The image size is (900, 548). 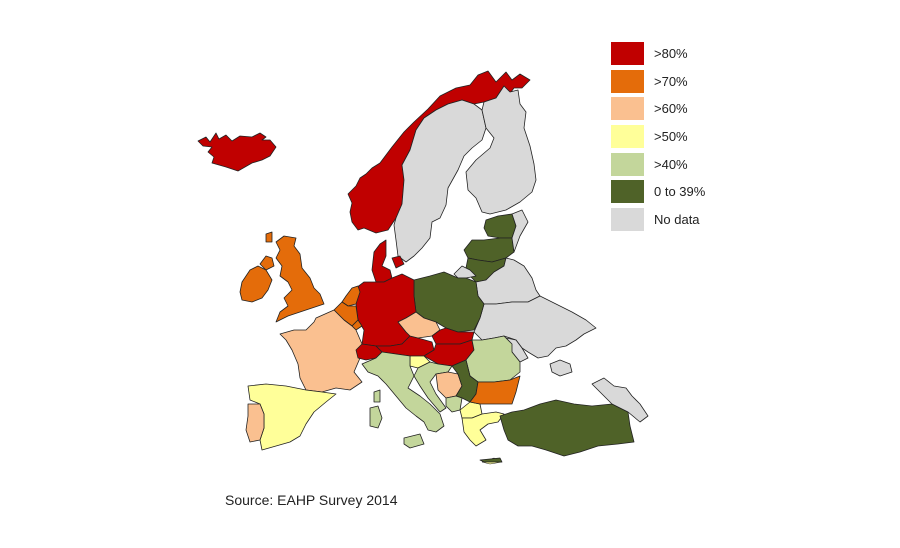 I want to click on region-montenegro, so click(x=454, y=404).